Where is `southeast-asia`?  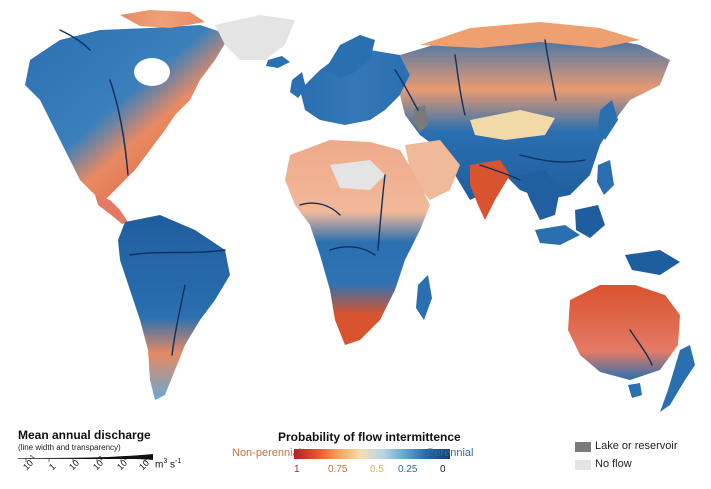 southeast-asia is located at coordinates (540, 195).